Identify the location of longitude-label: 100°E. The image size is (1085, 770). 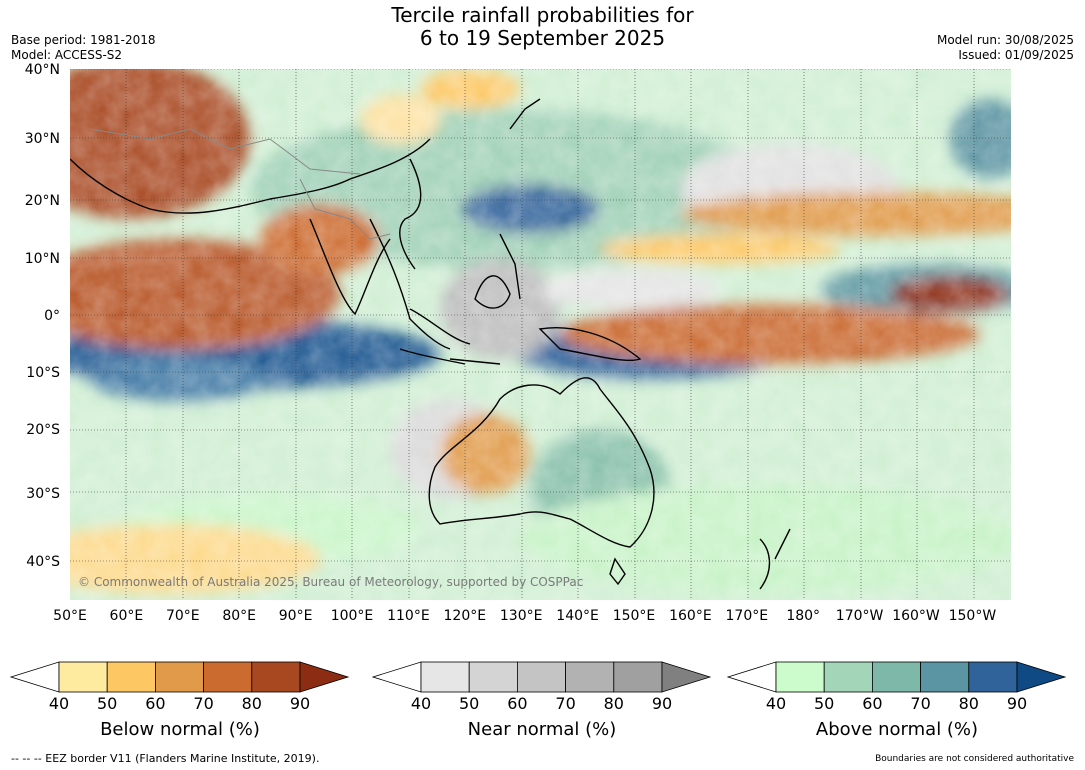
(352, 616).